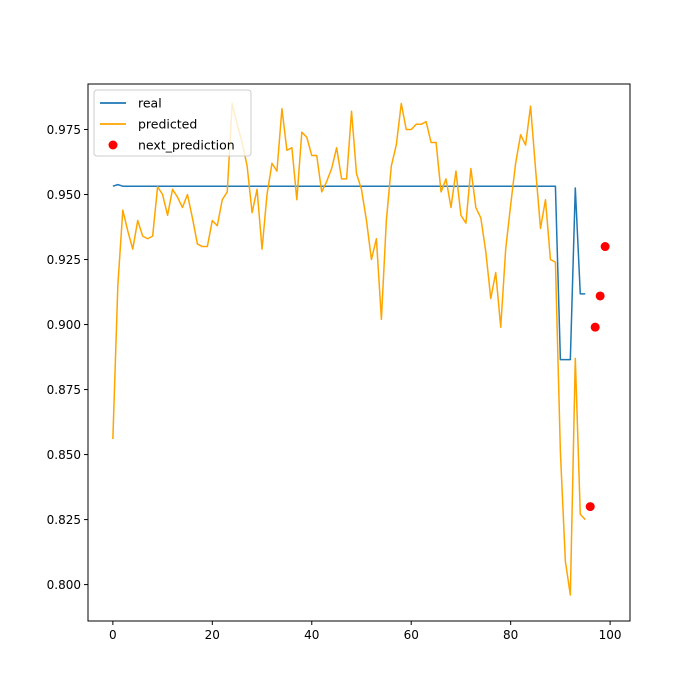 Image resolution: width=700 pixels, height=700 pixels. I want to click on legend: real predicted next_prediction, so click(172, 123).